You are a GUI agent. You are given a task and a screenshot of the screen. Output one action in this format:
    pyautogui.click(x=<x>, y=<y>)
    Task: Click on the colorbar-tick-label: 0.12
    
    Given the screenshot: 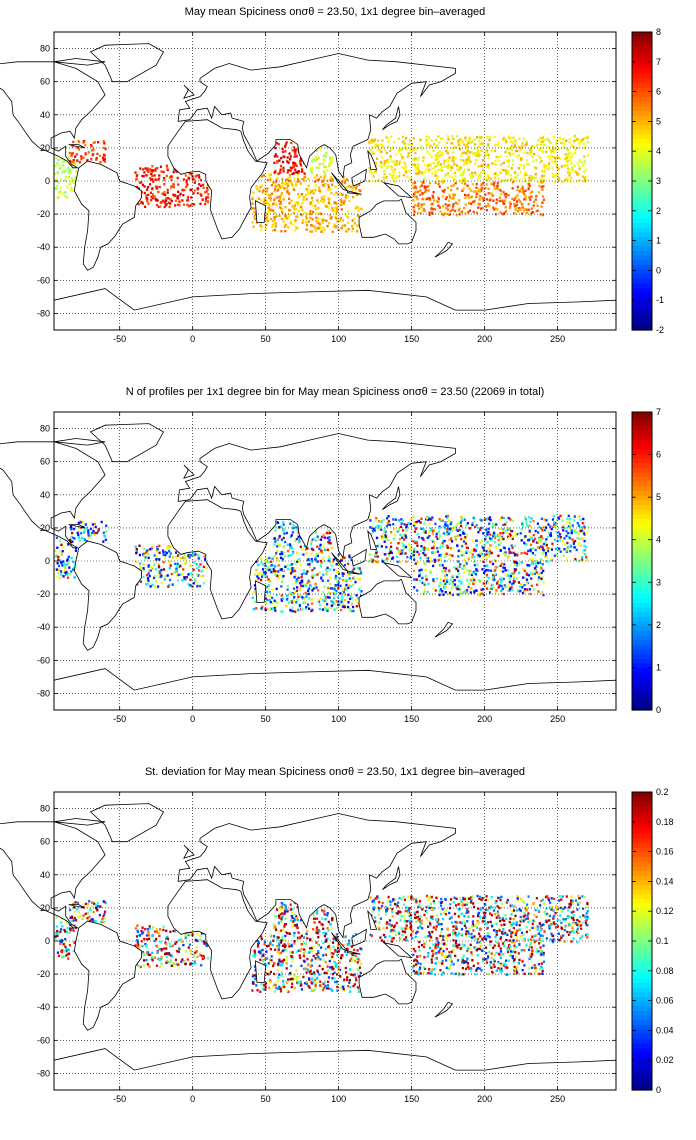 What is the action you would take?
    pyautogui.click(x=665, y=911)
    